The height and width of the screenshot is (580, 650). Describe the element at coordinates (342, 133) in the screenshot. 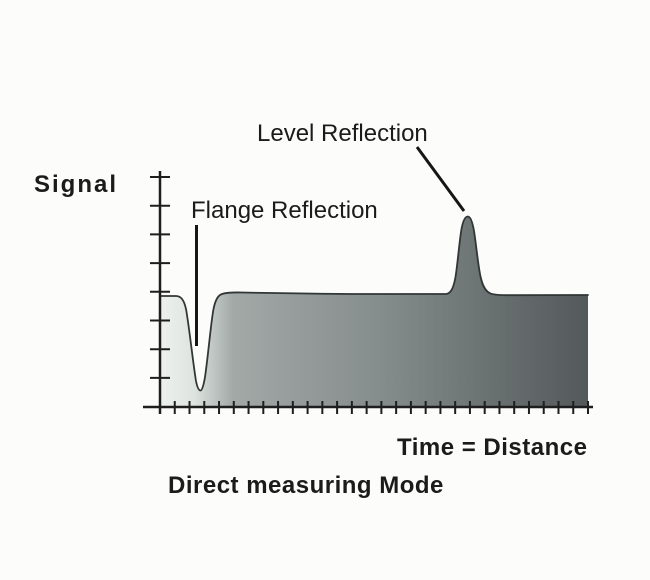

I see `level-reflection-label: Level Reflection` at that location.